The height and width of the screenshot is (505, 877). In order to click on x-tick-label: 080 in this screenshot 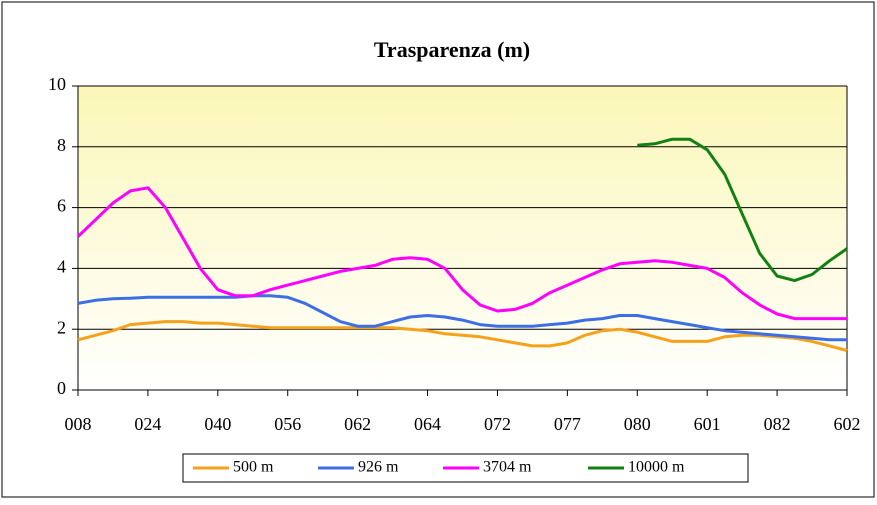, I will do `click(637, 424)`.